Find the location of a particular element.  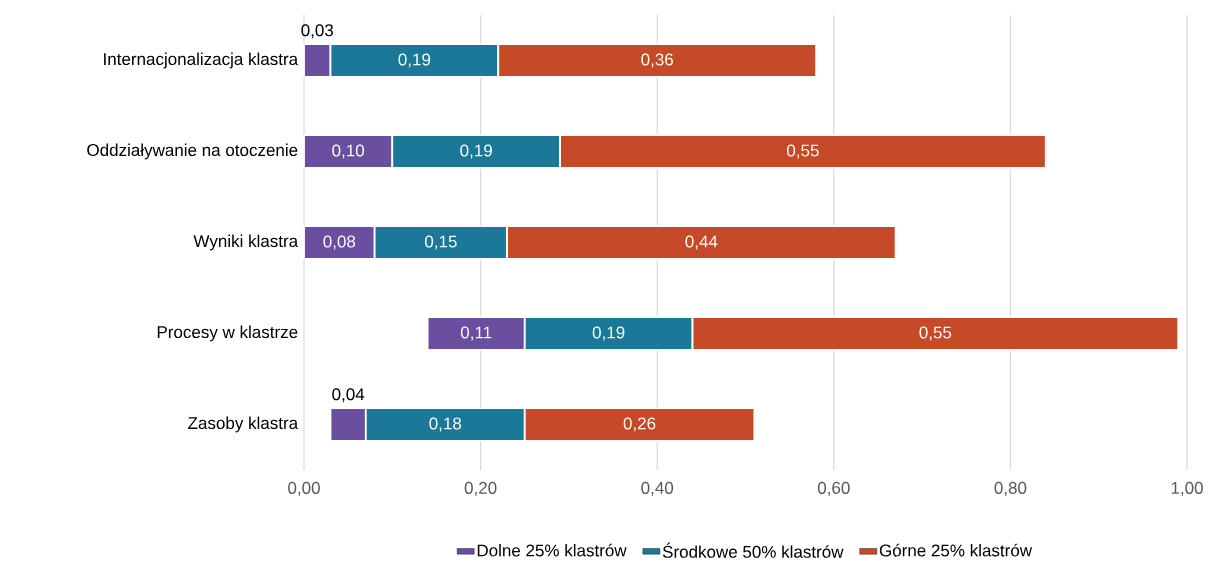

y-tick-label: Wyniki klastra is located at coordinates (246, 242).